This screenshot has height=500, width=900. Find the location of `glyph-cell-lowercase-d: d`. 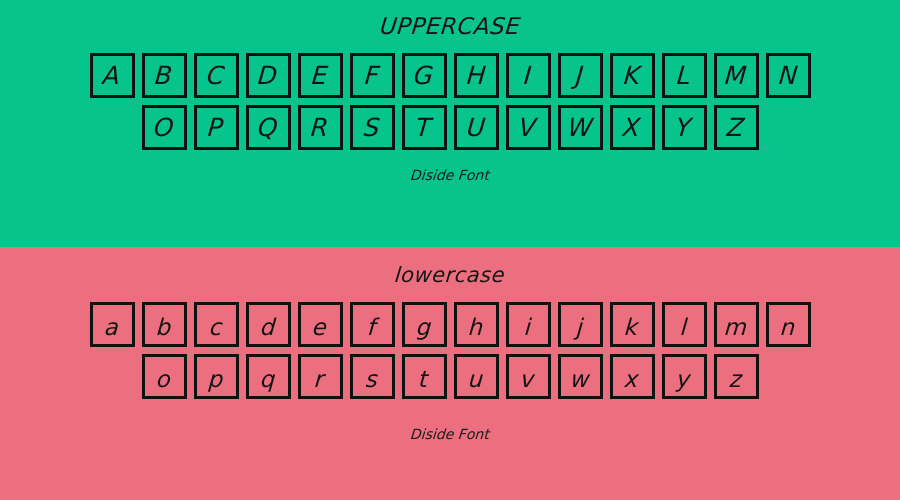

glyph-cell-lowercase-d: d is located at coordinates (268, 324).